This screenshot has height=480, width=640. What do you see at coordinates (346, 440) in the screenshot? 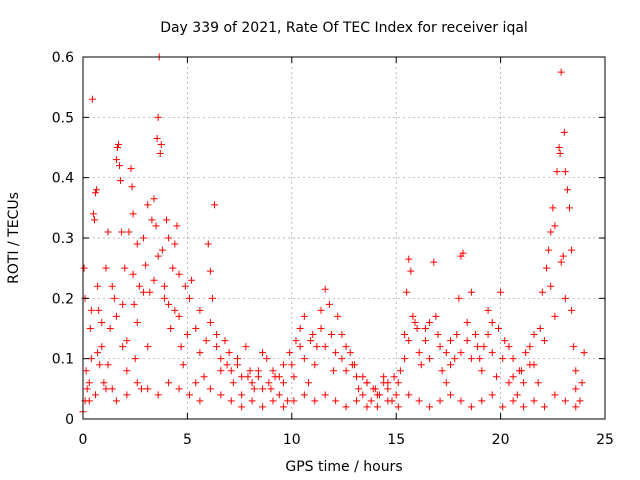
I see `x-axis-tick-labels: 0 5 10 15 20 25` at bounding box center [346, 440].